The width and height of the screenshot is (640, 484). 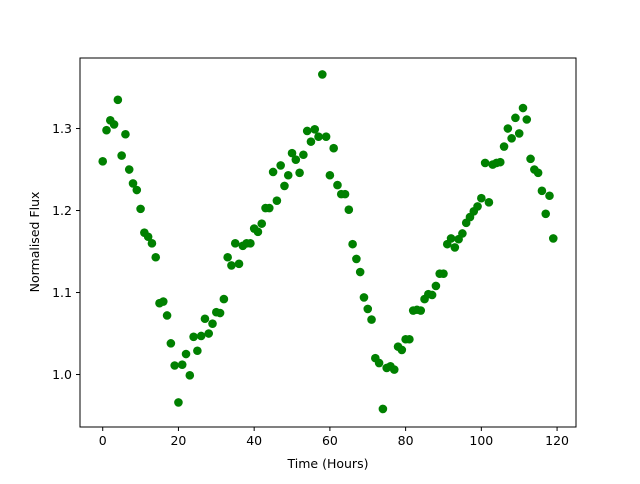 I want to click on x-axis-ticks: 0 20 40 60 80 100 120, so click(x=334, y=437).